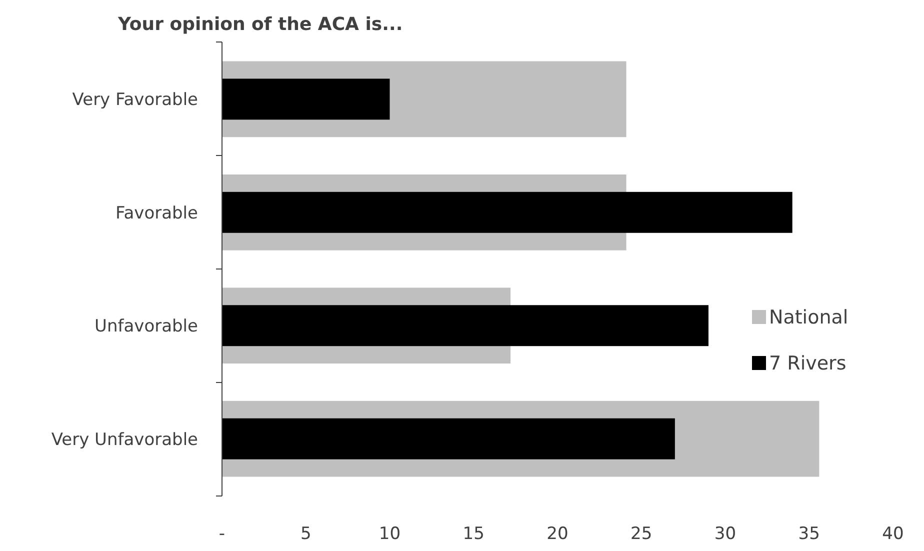 The width and height of the screenshot is (924, 551). What do you see at coordinates (222, 534) in the screenshot?
I see `x-tick-label: -` at bounding box center [222, 534].